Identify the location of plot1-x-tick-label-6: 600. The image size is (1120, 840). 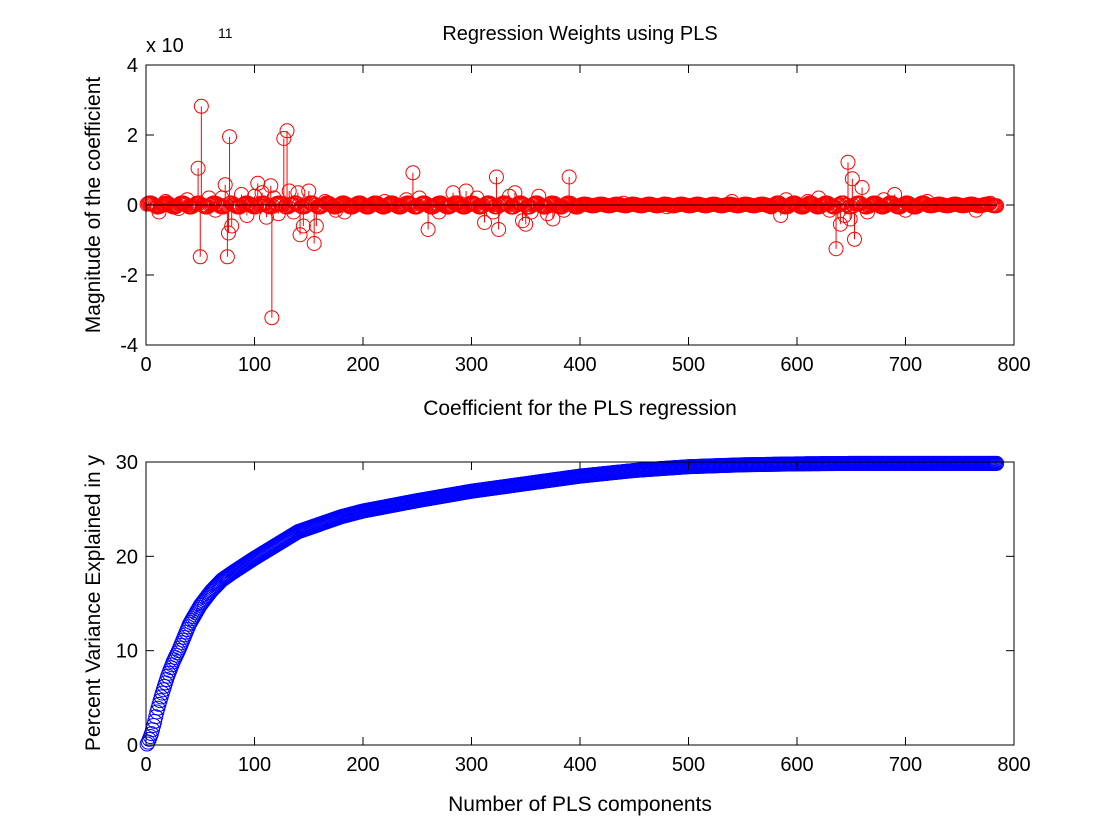
(796, 365).